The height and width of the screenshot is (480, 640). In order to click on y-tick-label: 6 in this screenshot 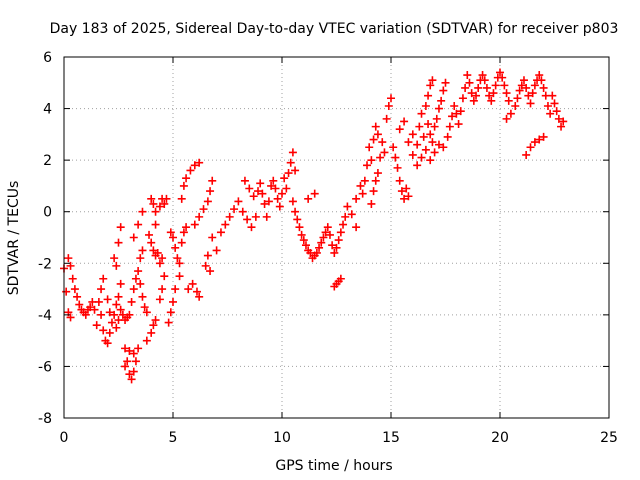, I will do `click(47, 58)`.